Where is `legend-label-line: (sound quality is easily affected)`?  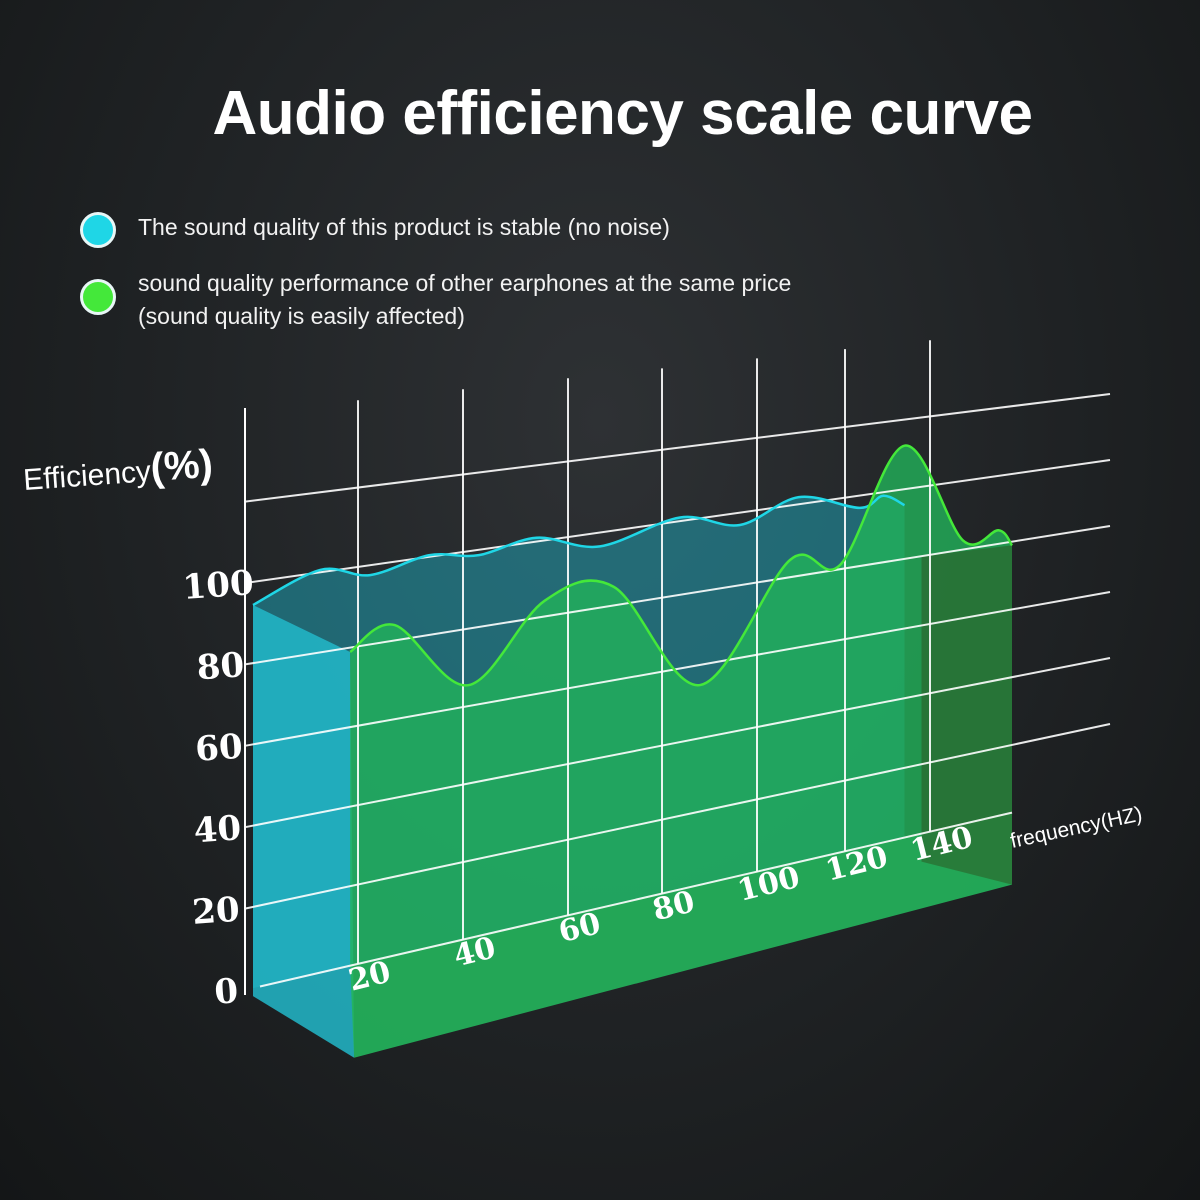
legend-label-line: (sound quality is easily affected) is located at coordinates (301, 316).